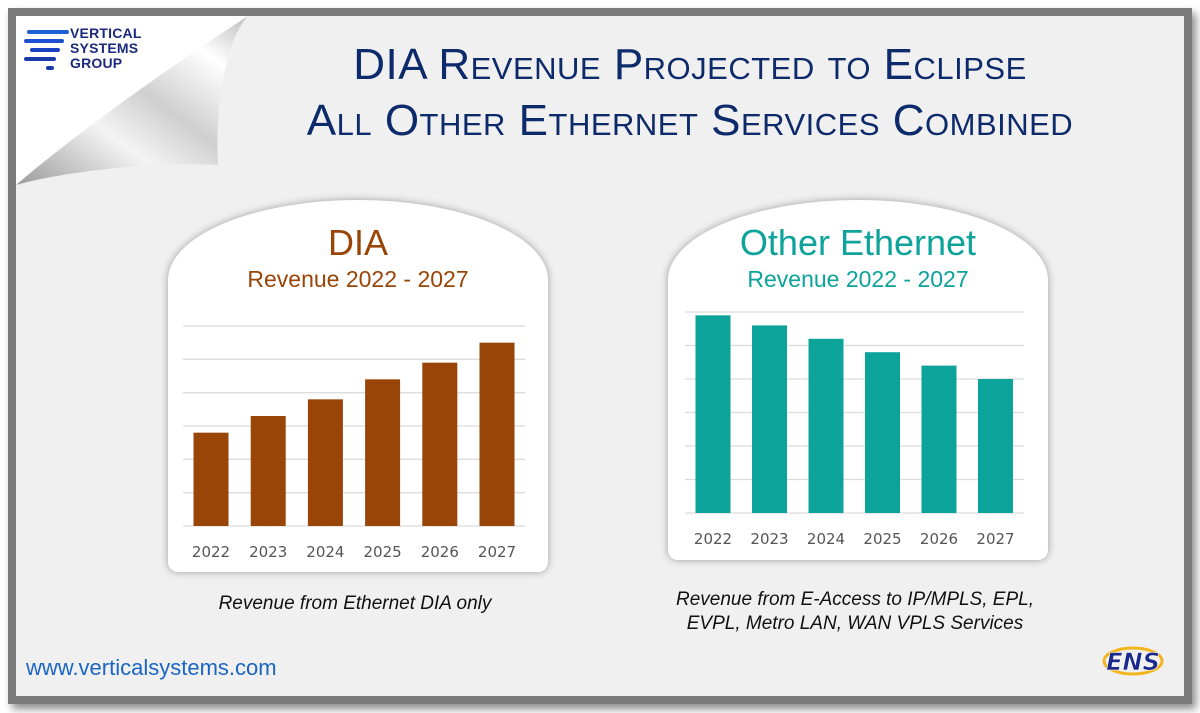  What do you see at coordinates (690, 120) in the screenshot?
I see `page-title-line-2: All Other Ethernet Services Combined` at bounding box center [690, 120].